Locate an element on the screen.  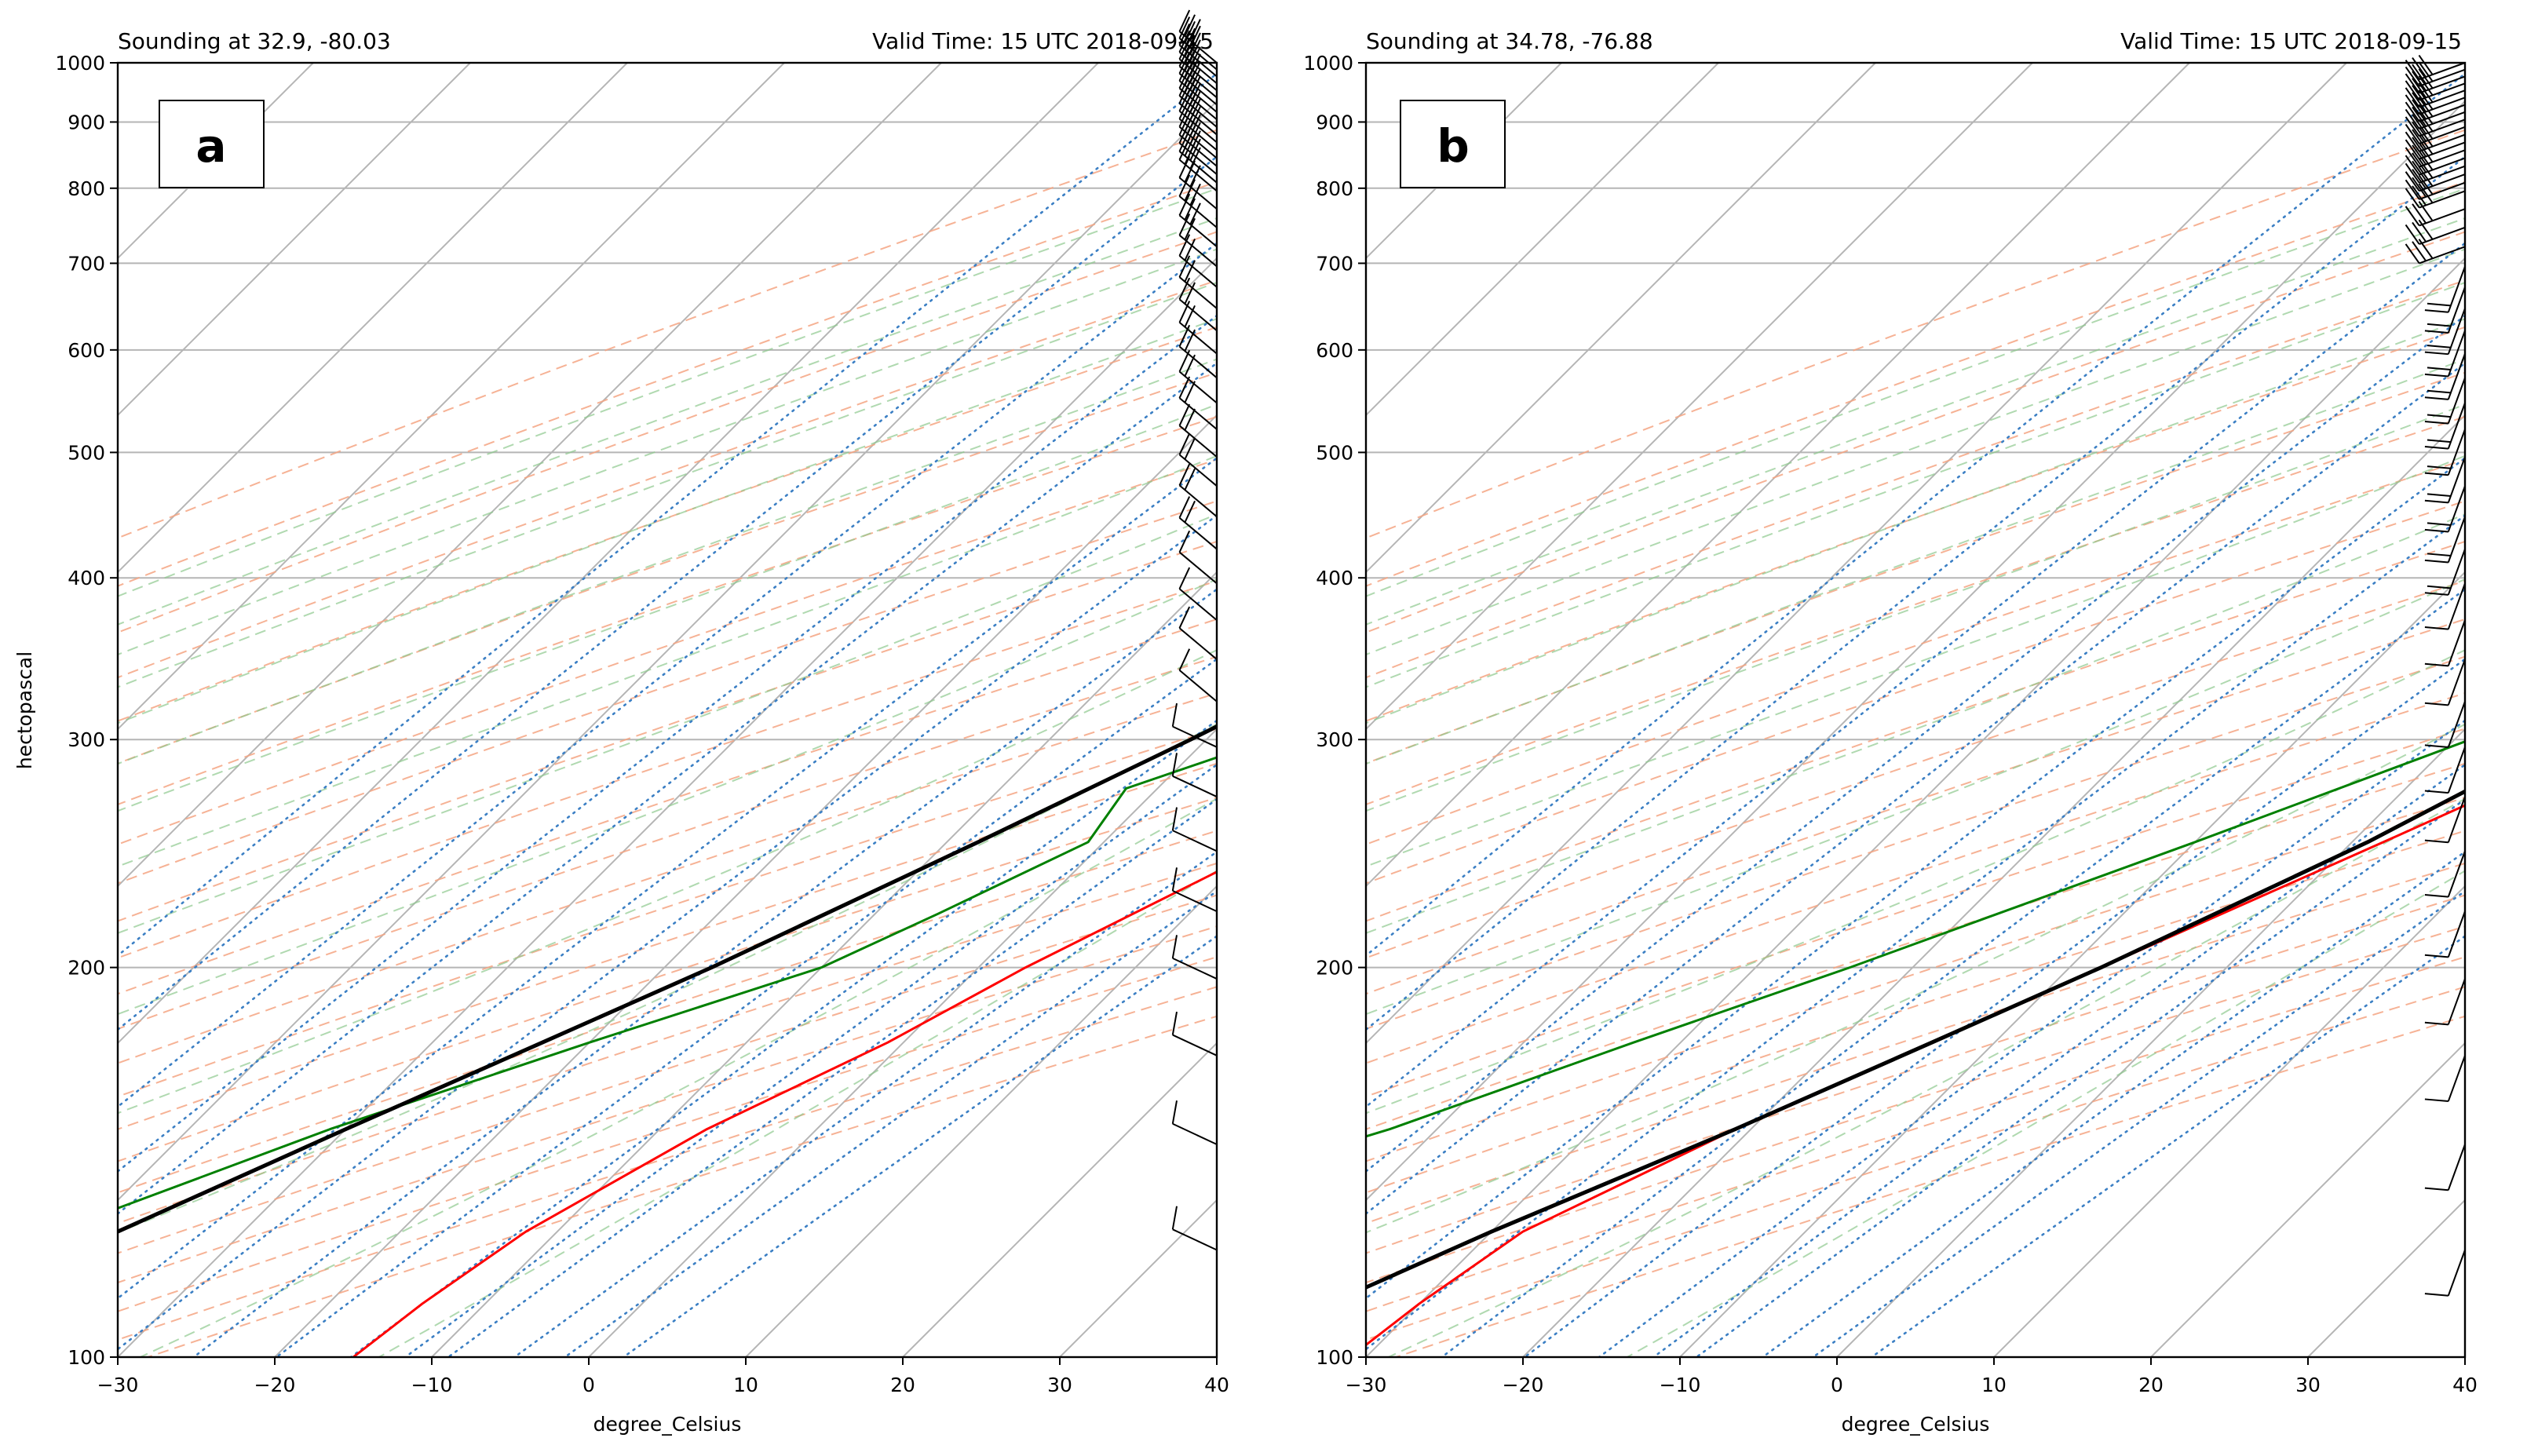
y-axis-label: hectopascal is located at coordinates (24, 710).